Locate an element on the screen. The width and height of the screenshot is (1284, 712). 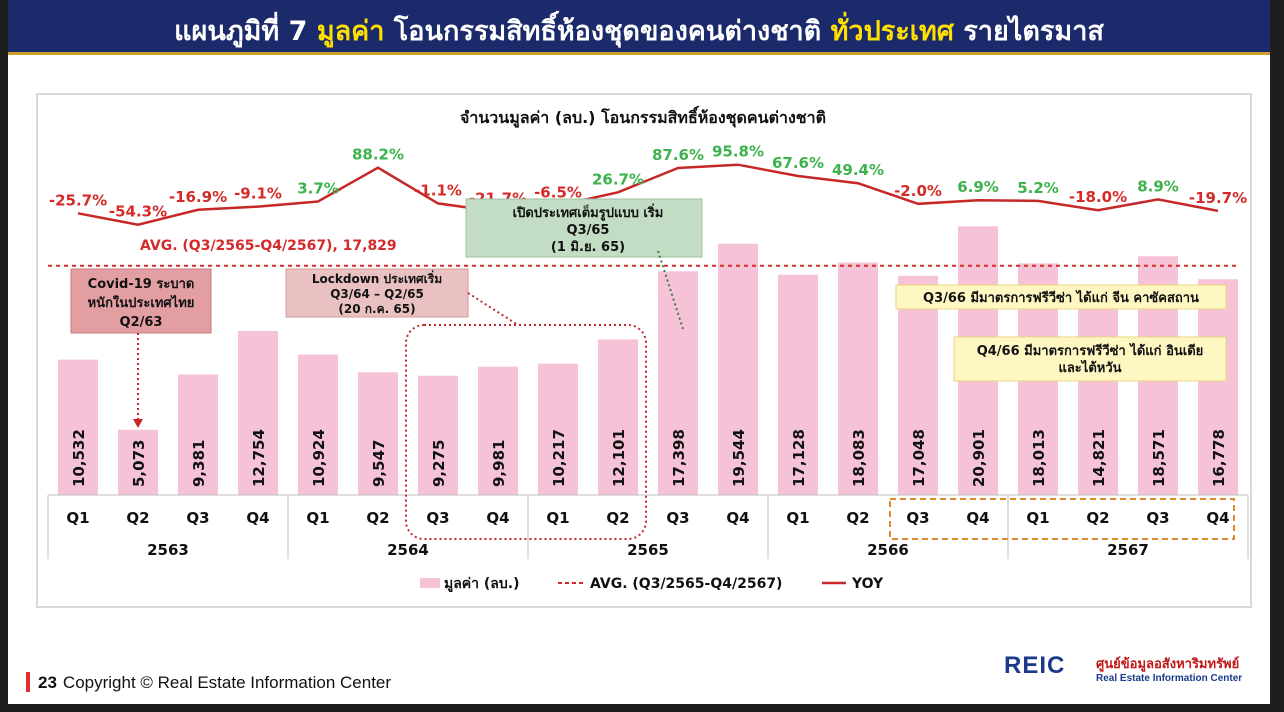
yoy-label: 6.9% is located at coordinates (978, 187).